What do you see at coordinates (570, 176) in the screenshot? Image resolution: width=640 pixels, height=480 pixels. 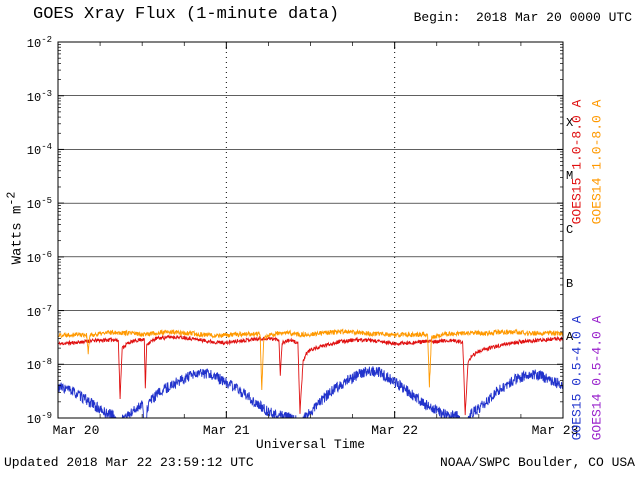 I see `flare-class-label: M` at bounding box center [570, 176].